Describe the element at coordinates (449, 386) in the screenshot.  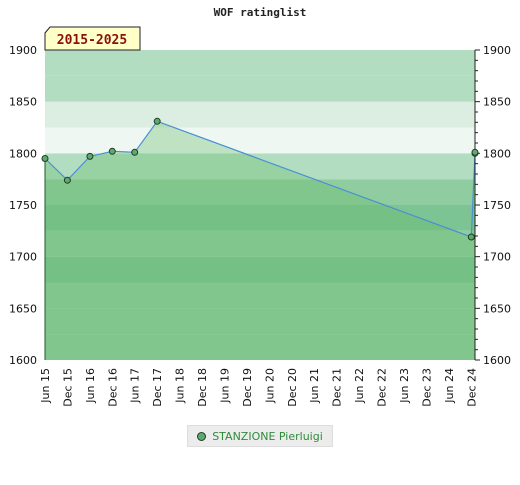
I see `x-tick-label: Jun 24` at that location.